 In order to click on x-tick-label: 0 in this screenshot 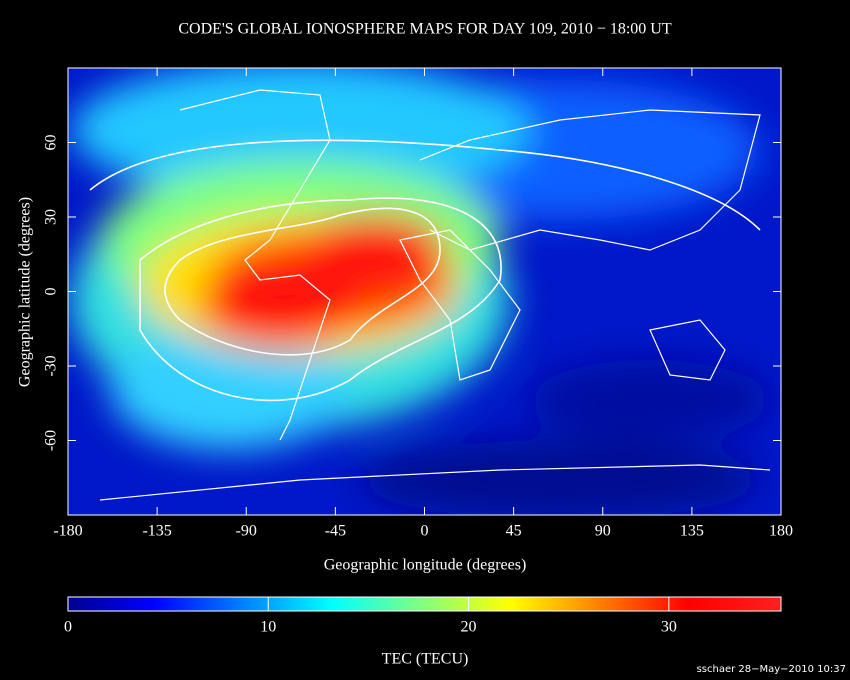, I will do `click(425, 531)`.